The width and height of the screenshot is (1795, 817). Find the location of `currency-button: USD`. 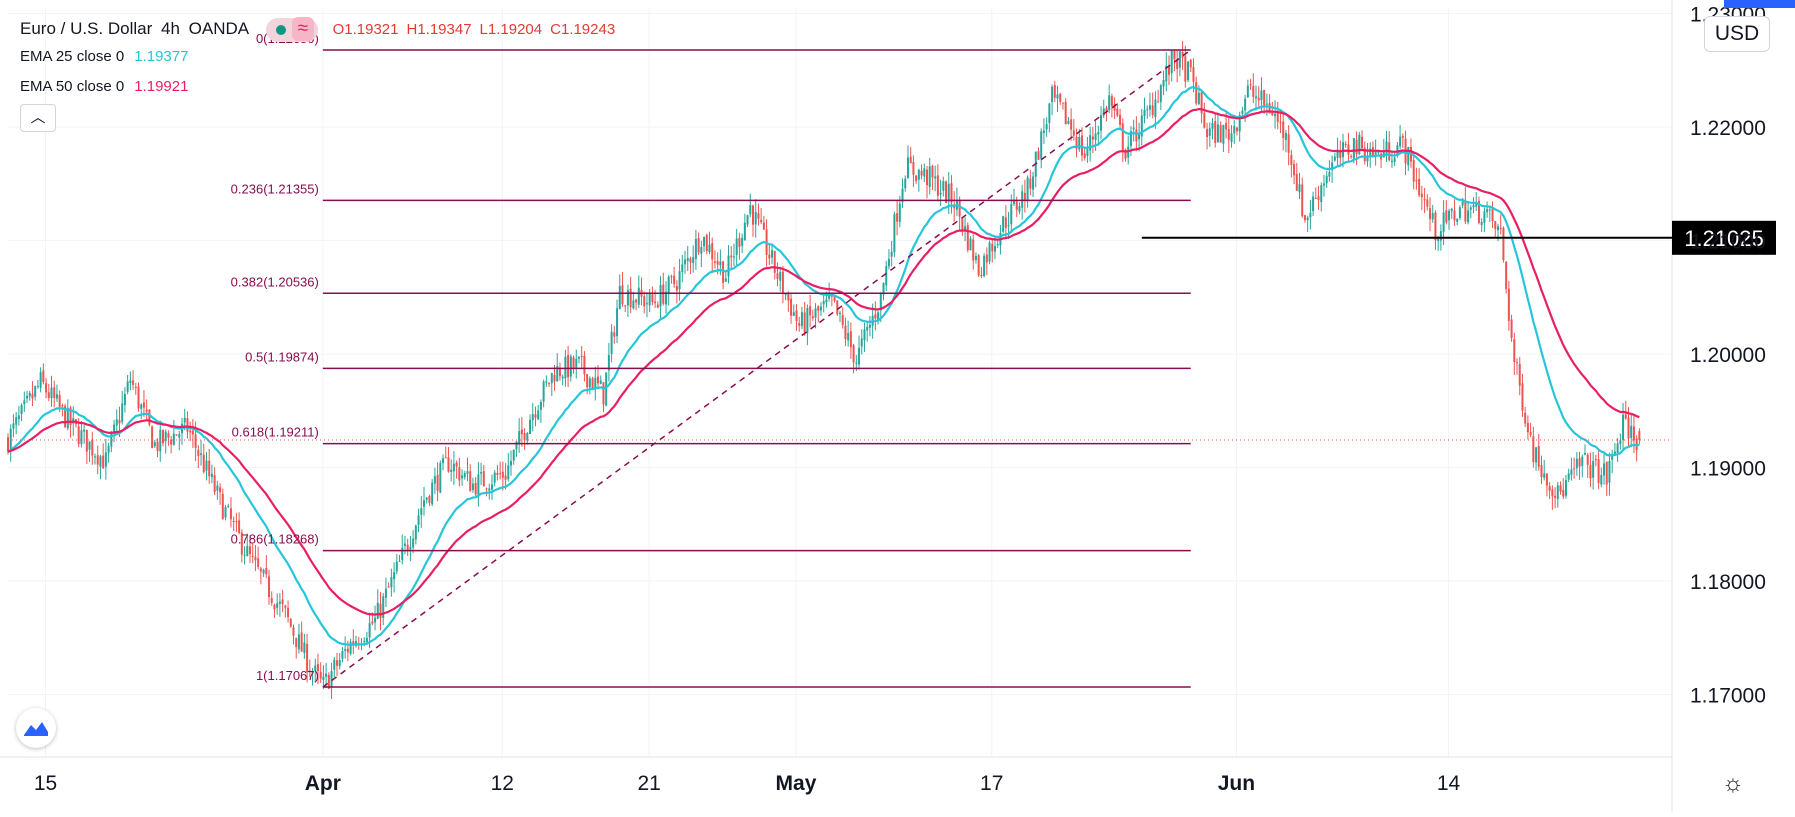

currency-button: USD is located at coordinates (1737, 34).